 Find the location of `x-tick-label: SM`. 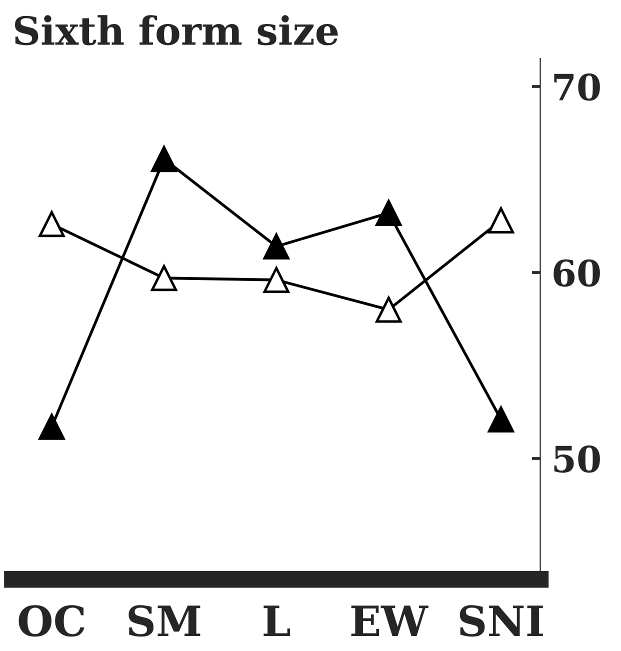

x-tick-label: SM is located at coordinates (164, 621).